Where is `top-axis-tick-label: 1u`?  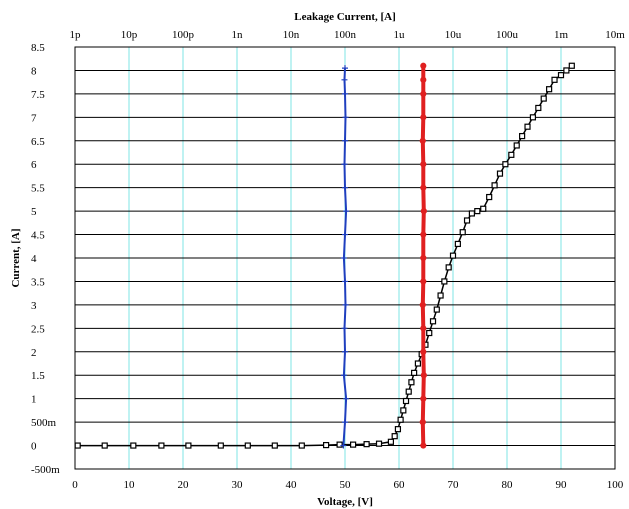 top-axis-tick-label: 1u is located at coordinates (400, 35).